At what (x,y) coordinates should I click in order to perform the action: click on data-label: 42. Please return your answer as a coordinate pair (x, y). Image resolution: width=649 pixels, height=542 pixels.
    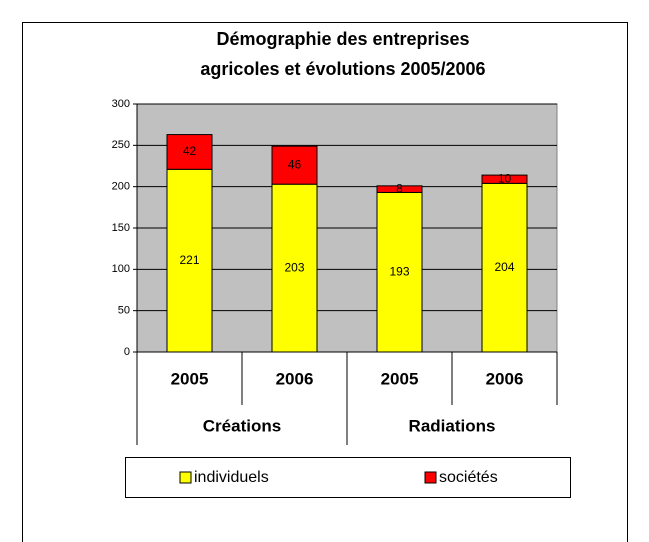
    Looking at the image, I should click on (190, 151).